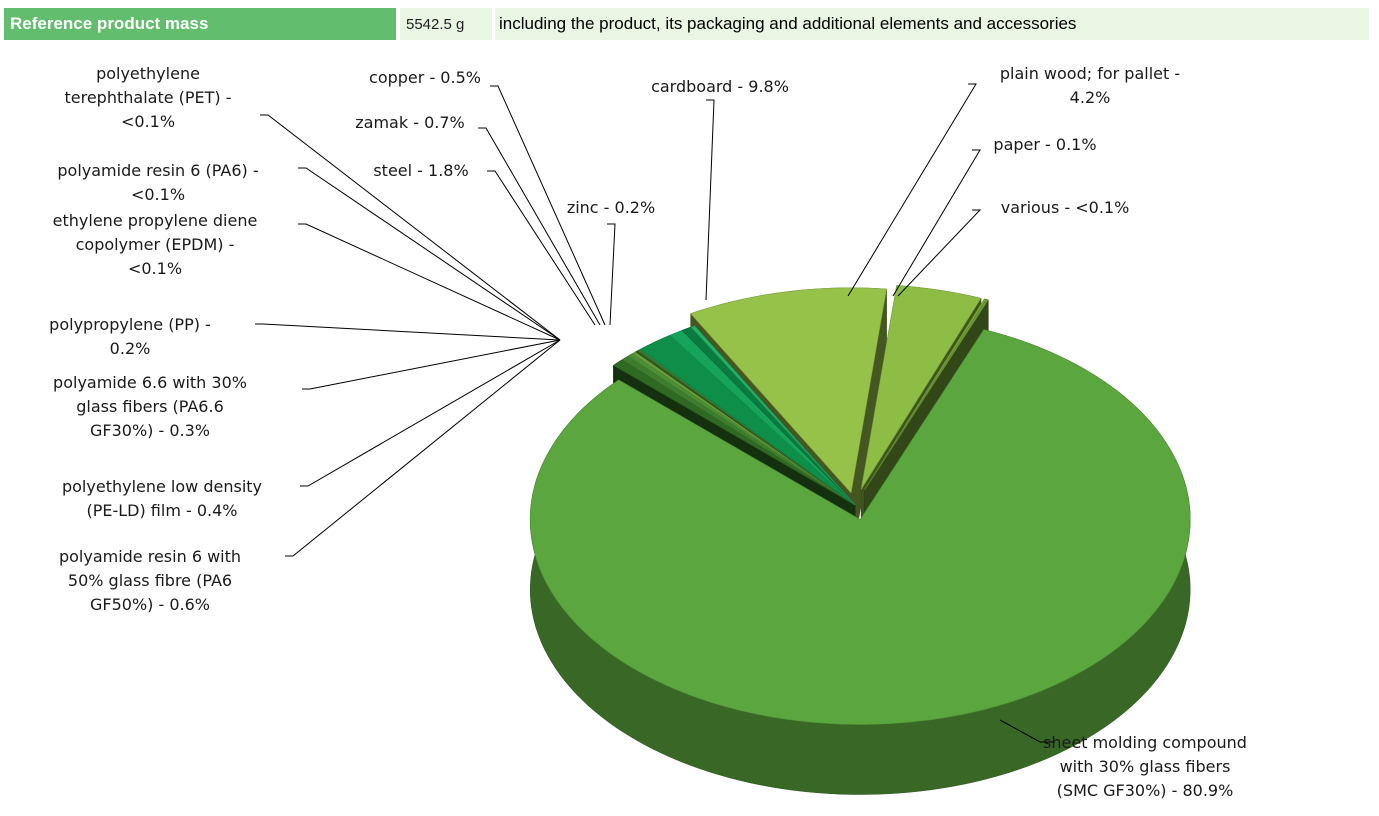  What do you see at coordinates (425, 77) in the screenshot?
I see `slice-label: copper - 0.5%` at bounding box center [425, 77].